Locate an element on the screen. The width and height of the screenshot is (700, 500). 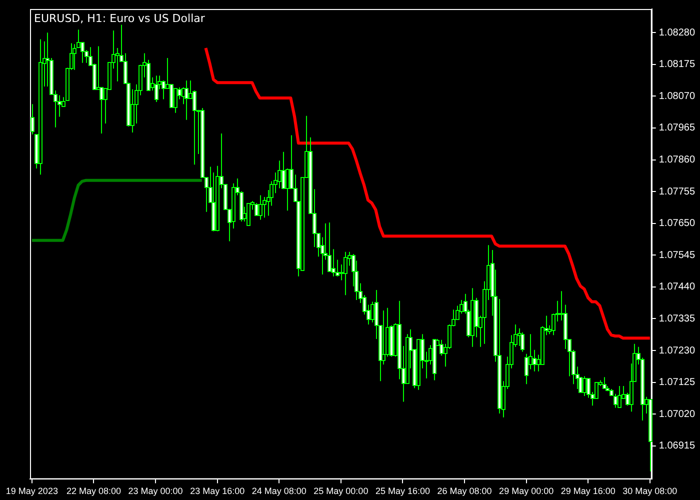
x-tick-label: 29 May 00:00 is located at coordinates (526, 491).